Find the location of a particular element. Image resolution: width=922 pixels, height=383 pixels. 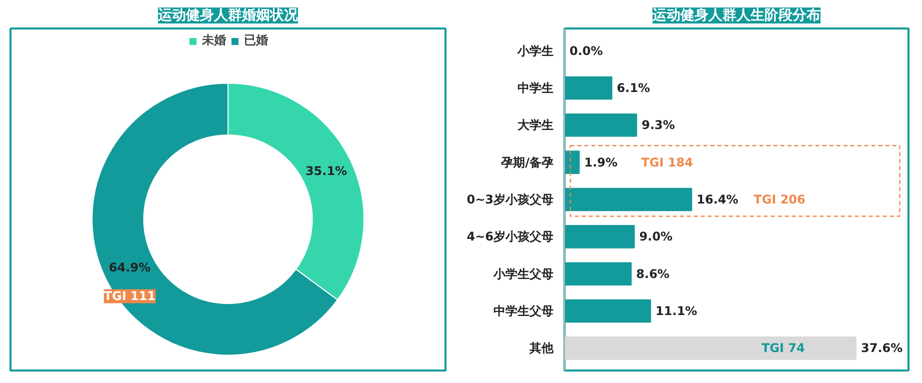

y-tick-label: 4~6岁小孩父母 is located at coordinates (510, 237).